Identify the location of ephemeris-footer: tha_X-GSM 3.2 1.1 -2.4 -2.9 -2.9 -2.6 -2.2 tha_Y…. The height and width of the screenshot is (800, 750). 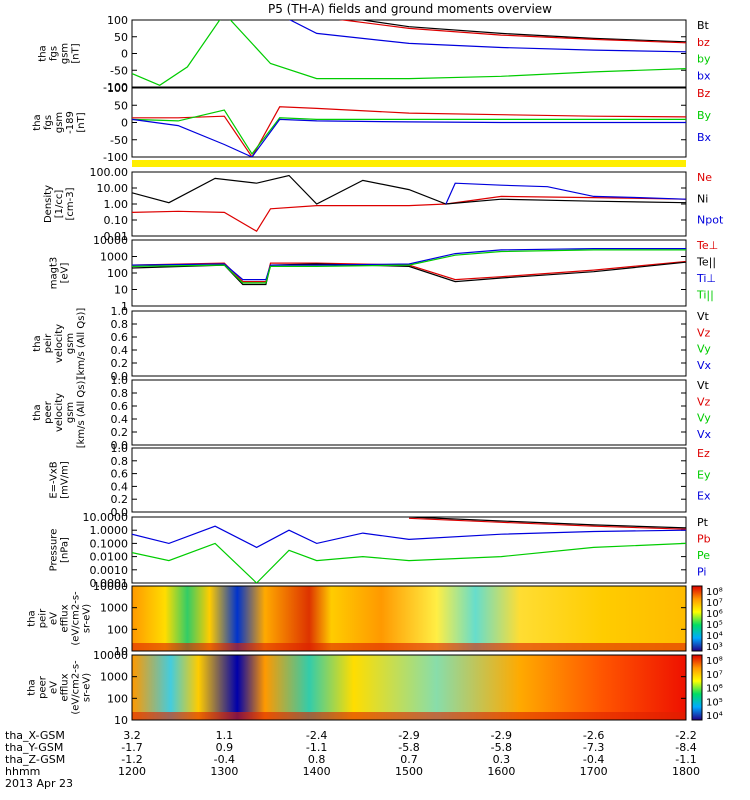
(352, 759).